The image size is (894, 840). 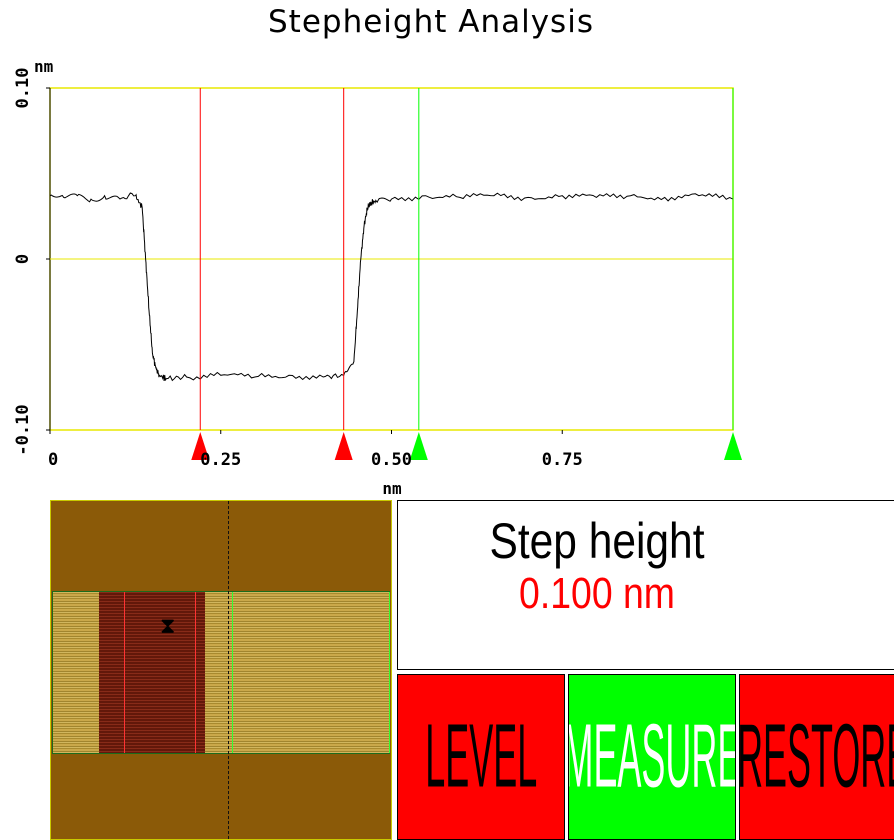 I want to click on scan-pit-region, so click(x=152, y=672).